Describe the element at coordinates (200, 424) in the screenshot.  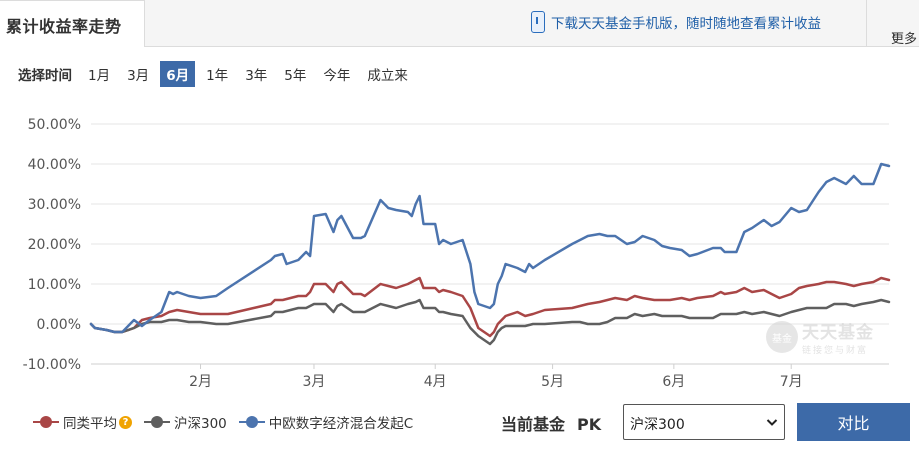
I see `legend-label: 沪深300` at that location.